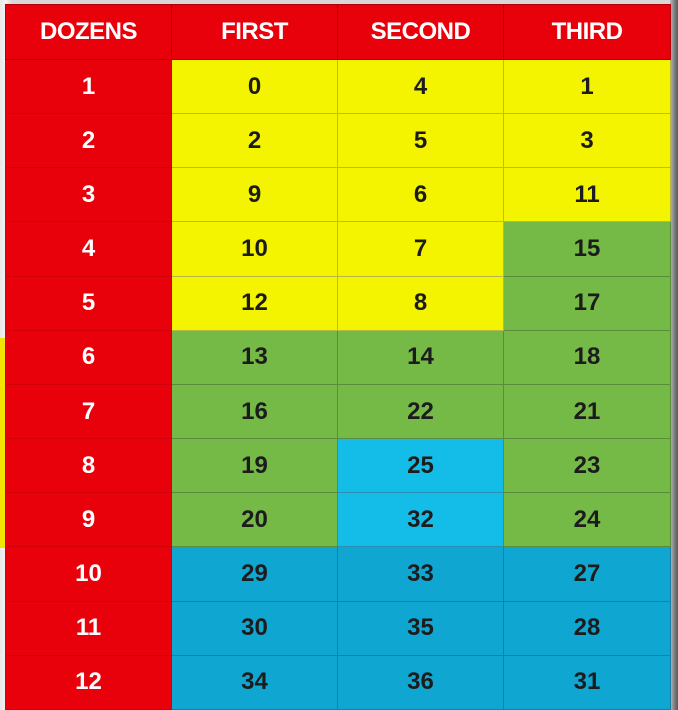 The width and height of the screenshot is (678, 710). Describe the element at coordinates (420, 86) in the screenshot. I see `second-value-cell: 4` at that location.